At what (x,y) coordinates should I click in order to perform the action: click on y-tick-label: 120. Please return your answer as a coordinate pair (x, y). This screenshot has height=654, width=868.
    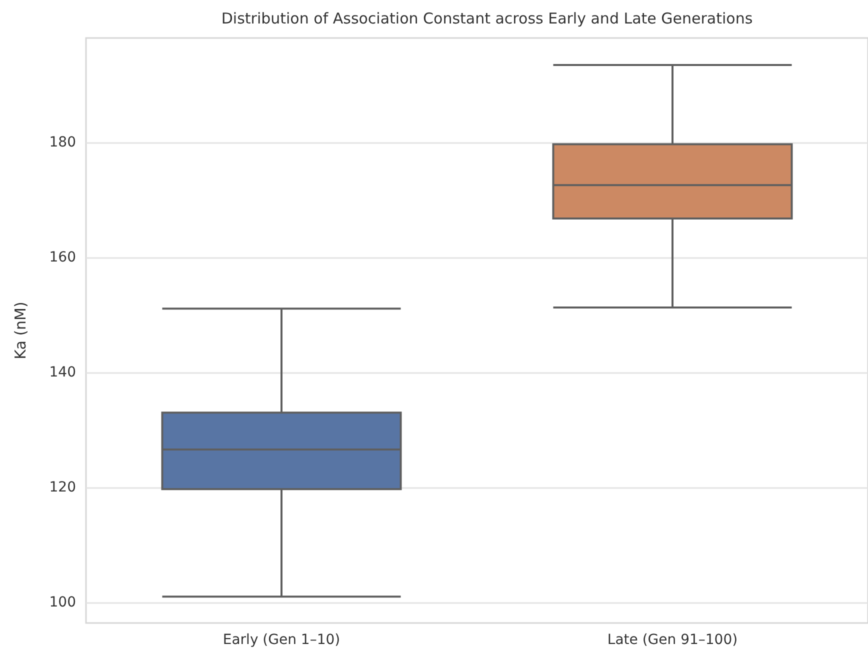
    Looking at the image, I should click on (62, 487).